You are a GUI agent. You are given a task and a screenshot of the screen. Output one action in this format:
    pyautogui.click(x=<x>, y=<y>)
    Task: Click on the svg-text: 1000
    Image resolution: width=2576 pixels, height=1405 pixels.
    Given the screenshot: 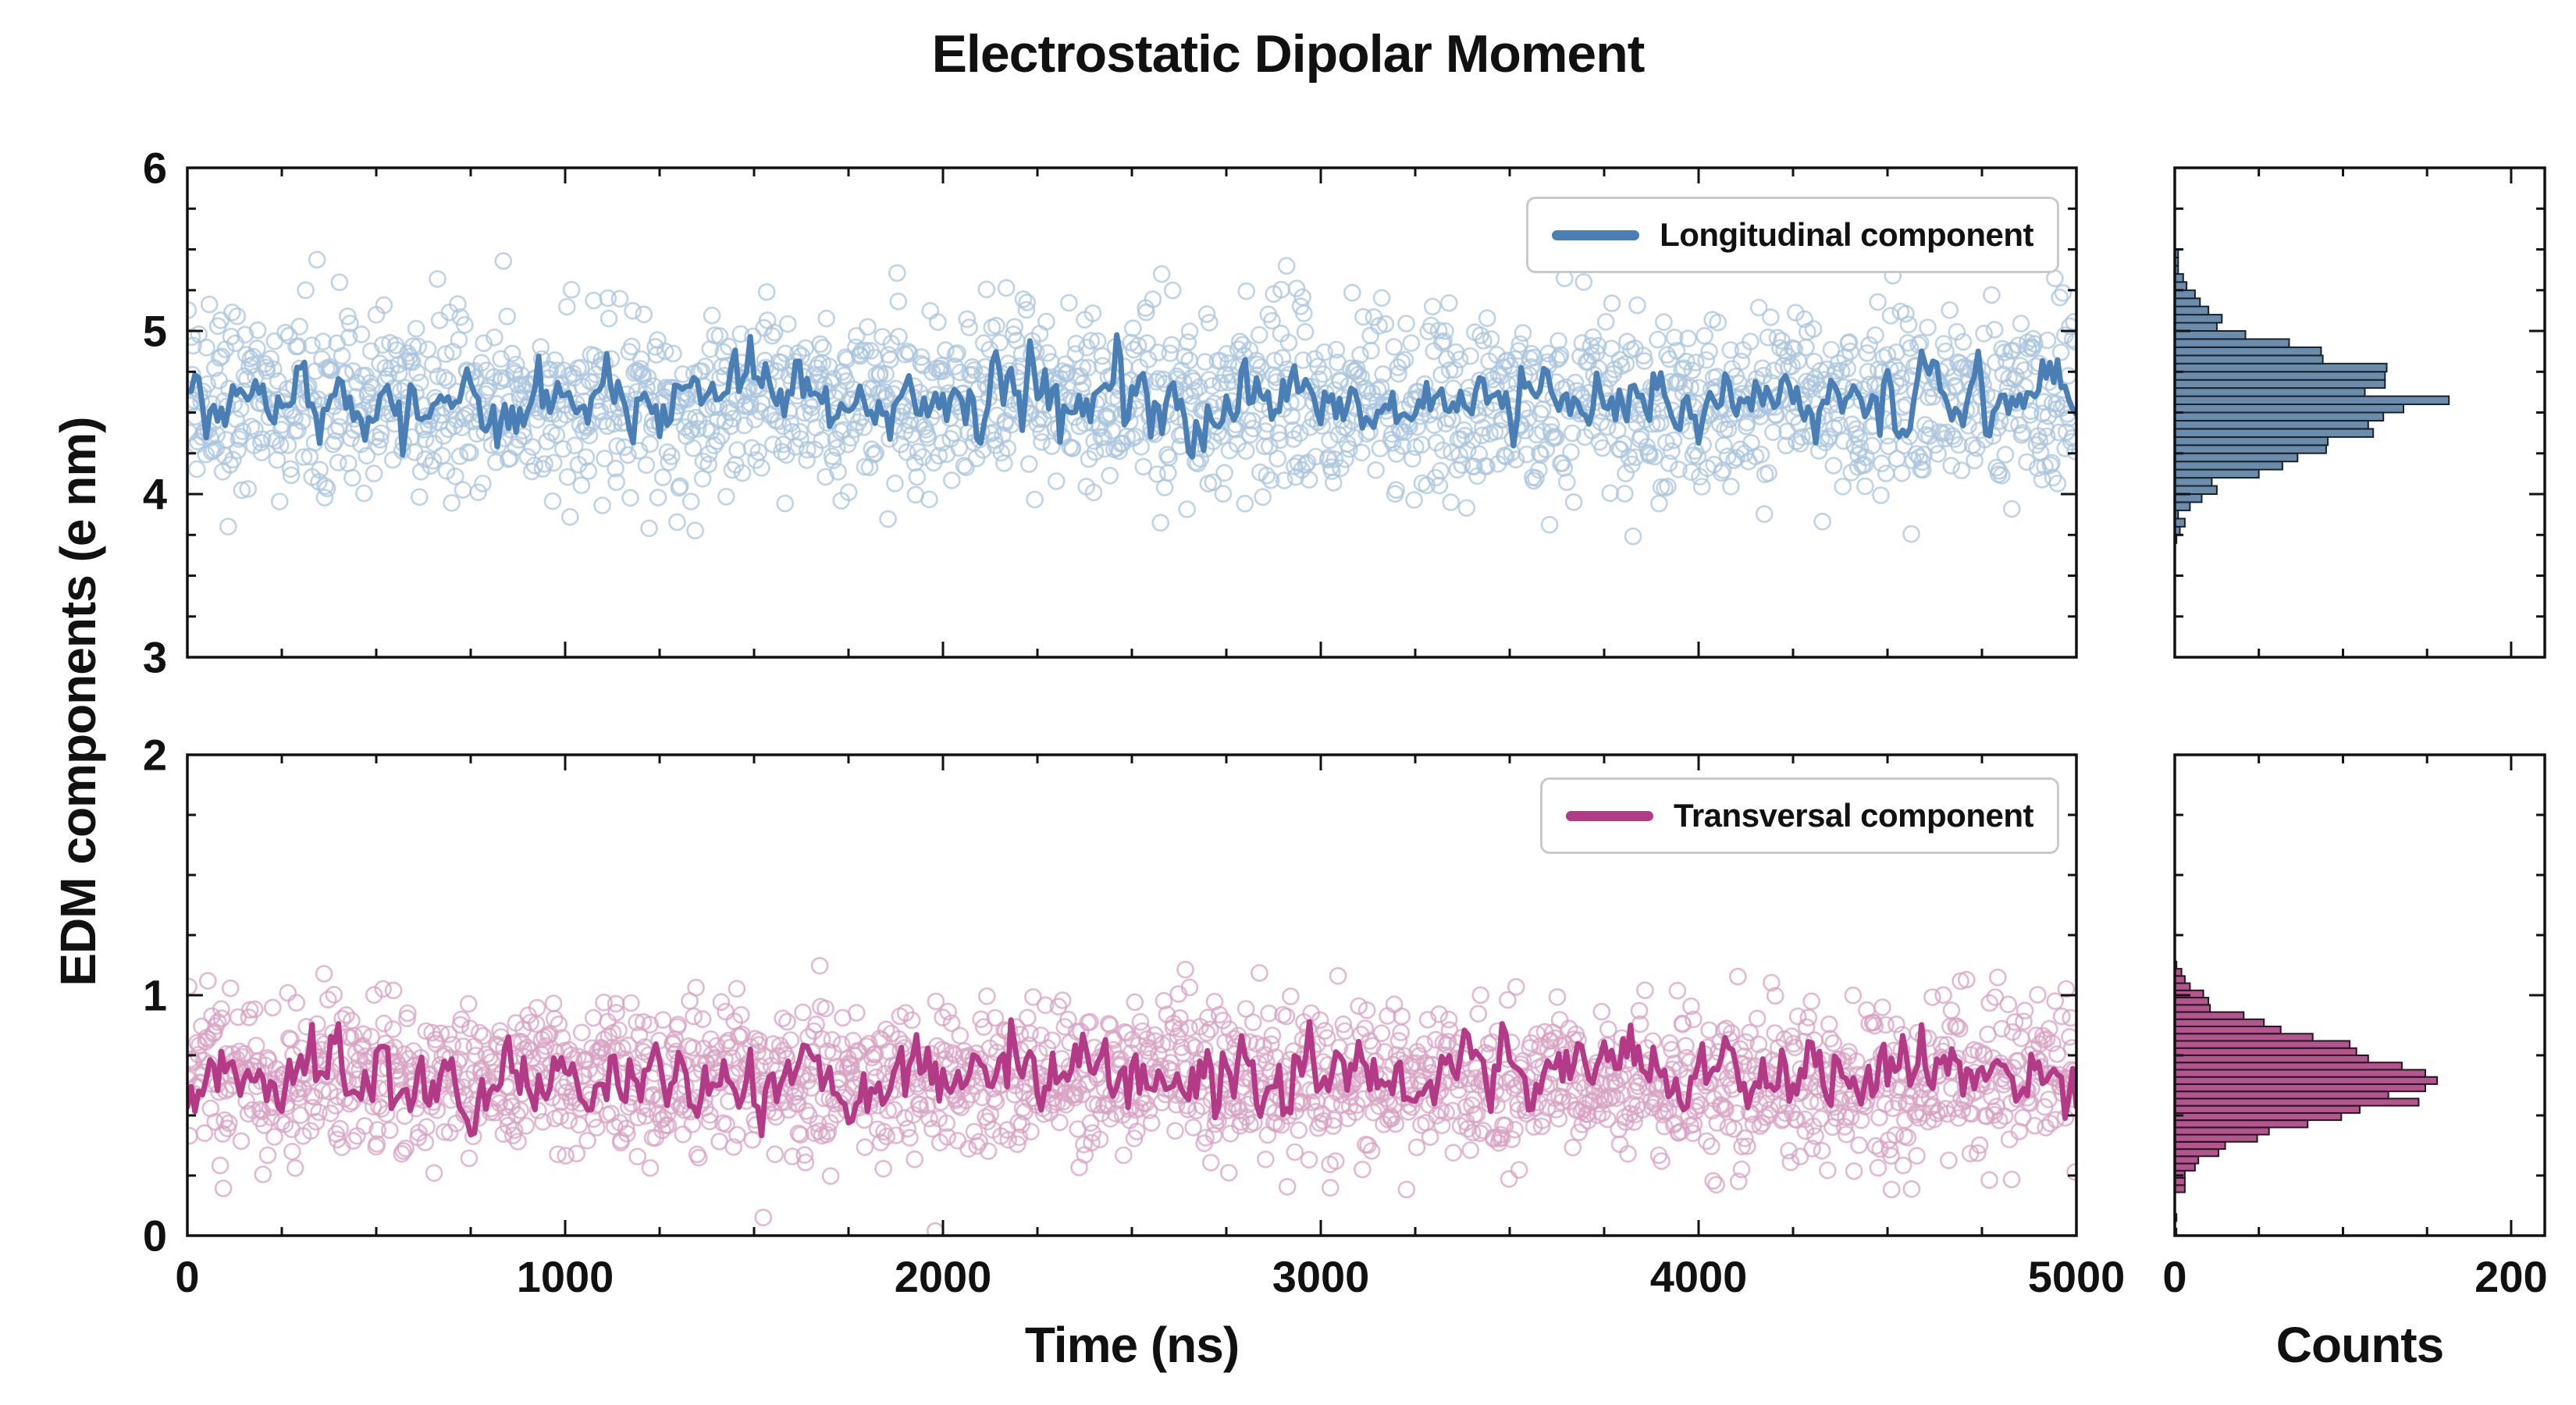 What is the action you would take?
    pyautogui.click(x=565, y=1277)
    